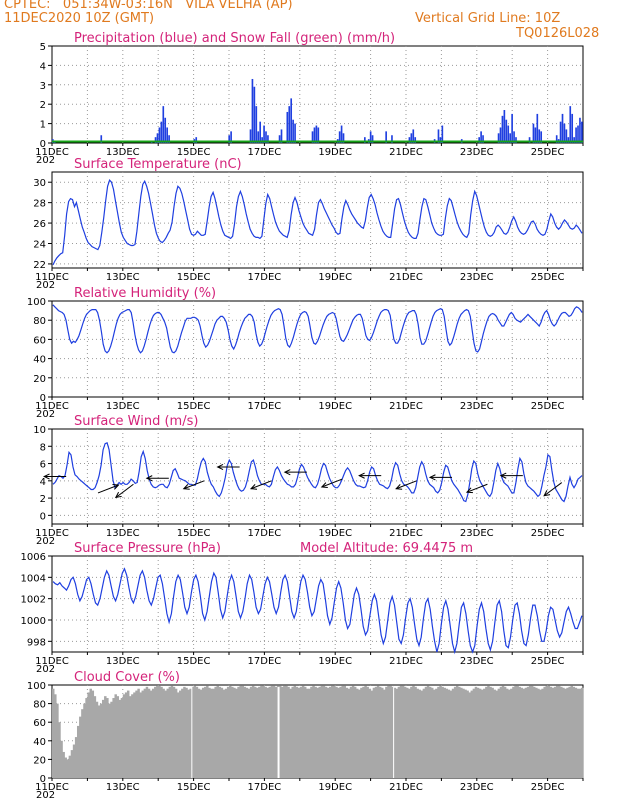 Image resolution: width=618 pixels, height=800 pixels. Describe the element at coordinates (488, 18) in the screenshot. I see `header-grid-note: Vertical Grid Line: 10Z` at that location.